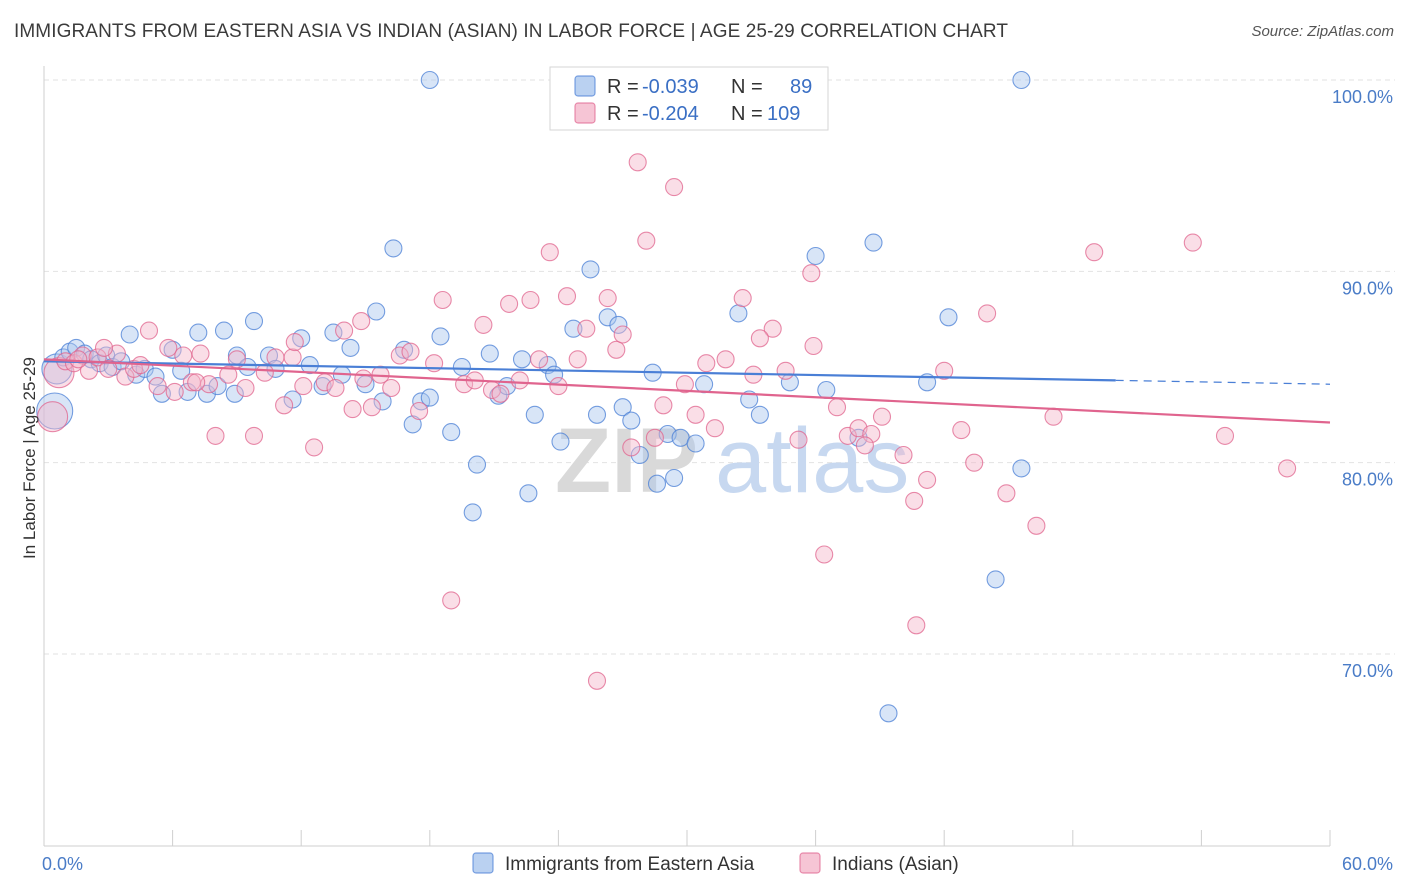 Image resolution: width=1406 pixels, height=892 pixels. I want to click on y-axis-label: In Labor Force | Age 25-29, so click(29, 458).